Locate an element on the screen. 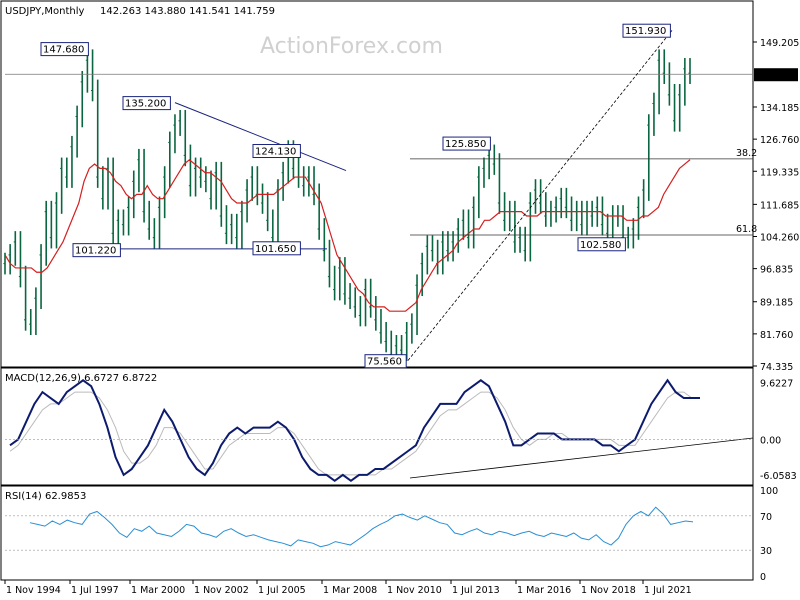 The image size is (800, 600). price-tick-label: 74.335 is located at coordinates (776, 367).